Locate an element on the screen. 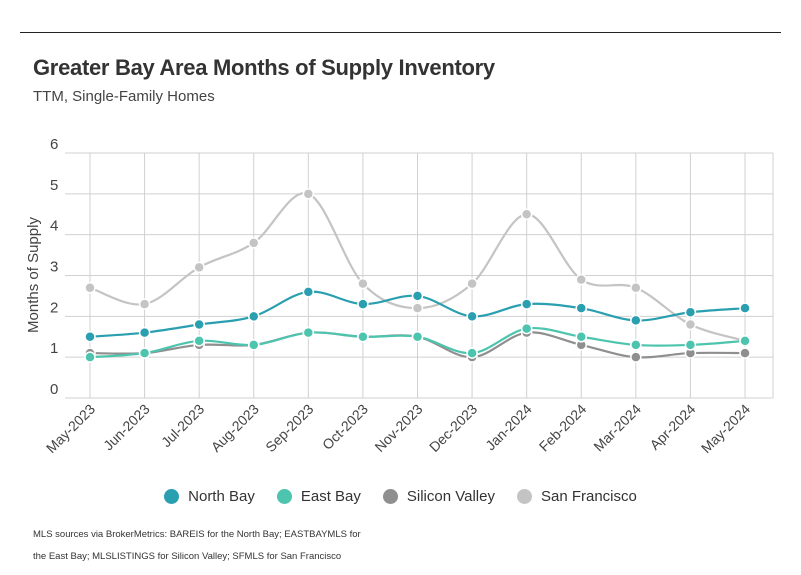  x-tick-label: Aug-2023 is located at coordinates (235, 428).